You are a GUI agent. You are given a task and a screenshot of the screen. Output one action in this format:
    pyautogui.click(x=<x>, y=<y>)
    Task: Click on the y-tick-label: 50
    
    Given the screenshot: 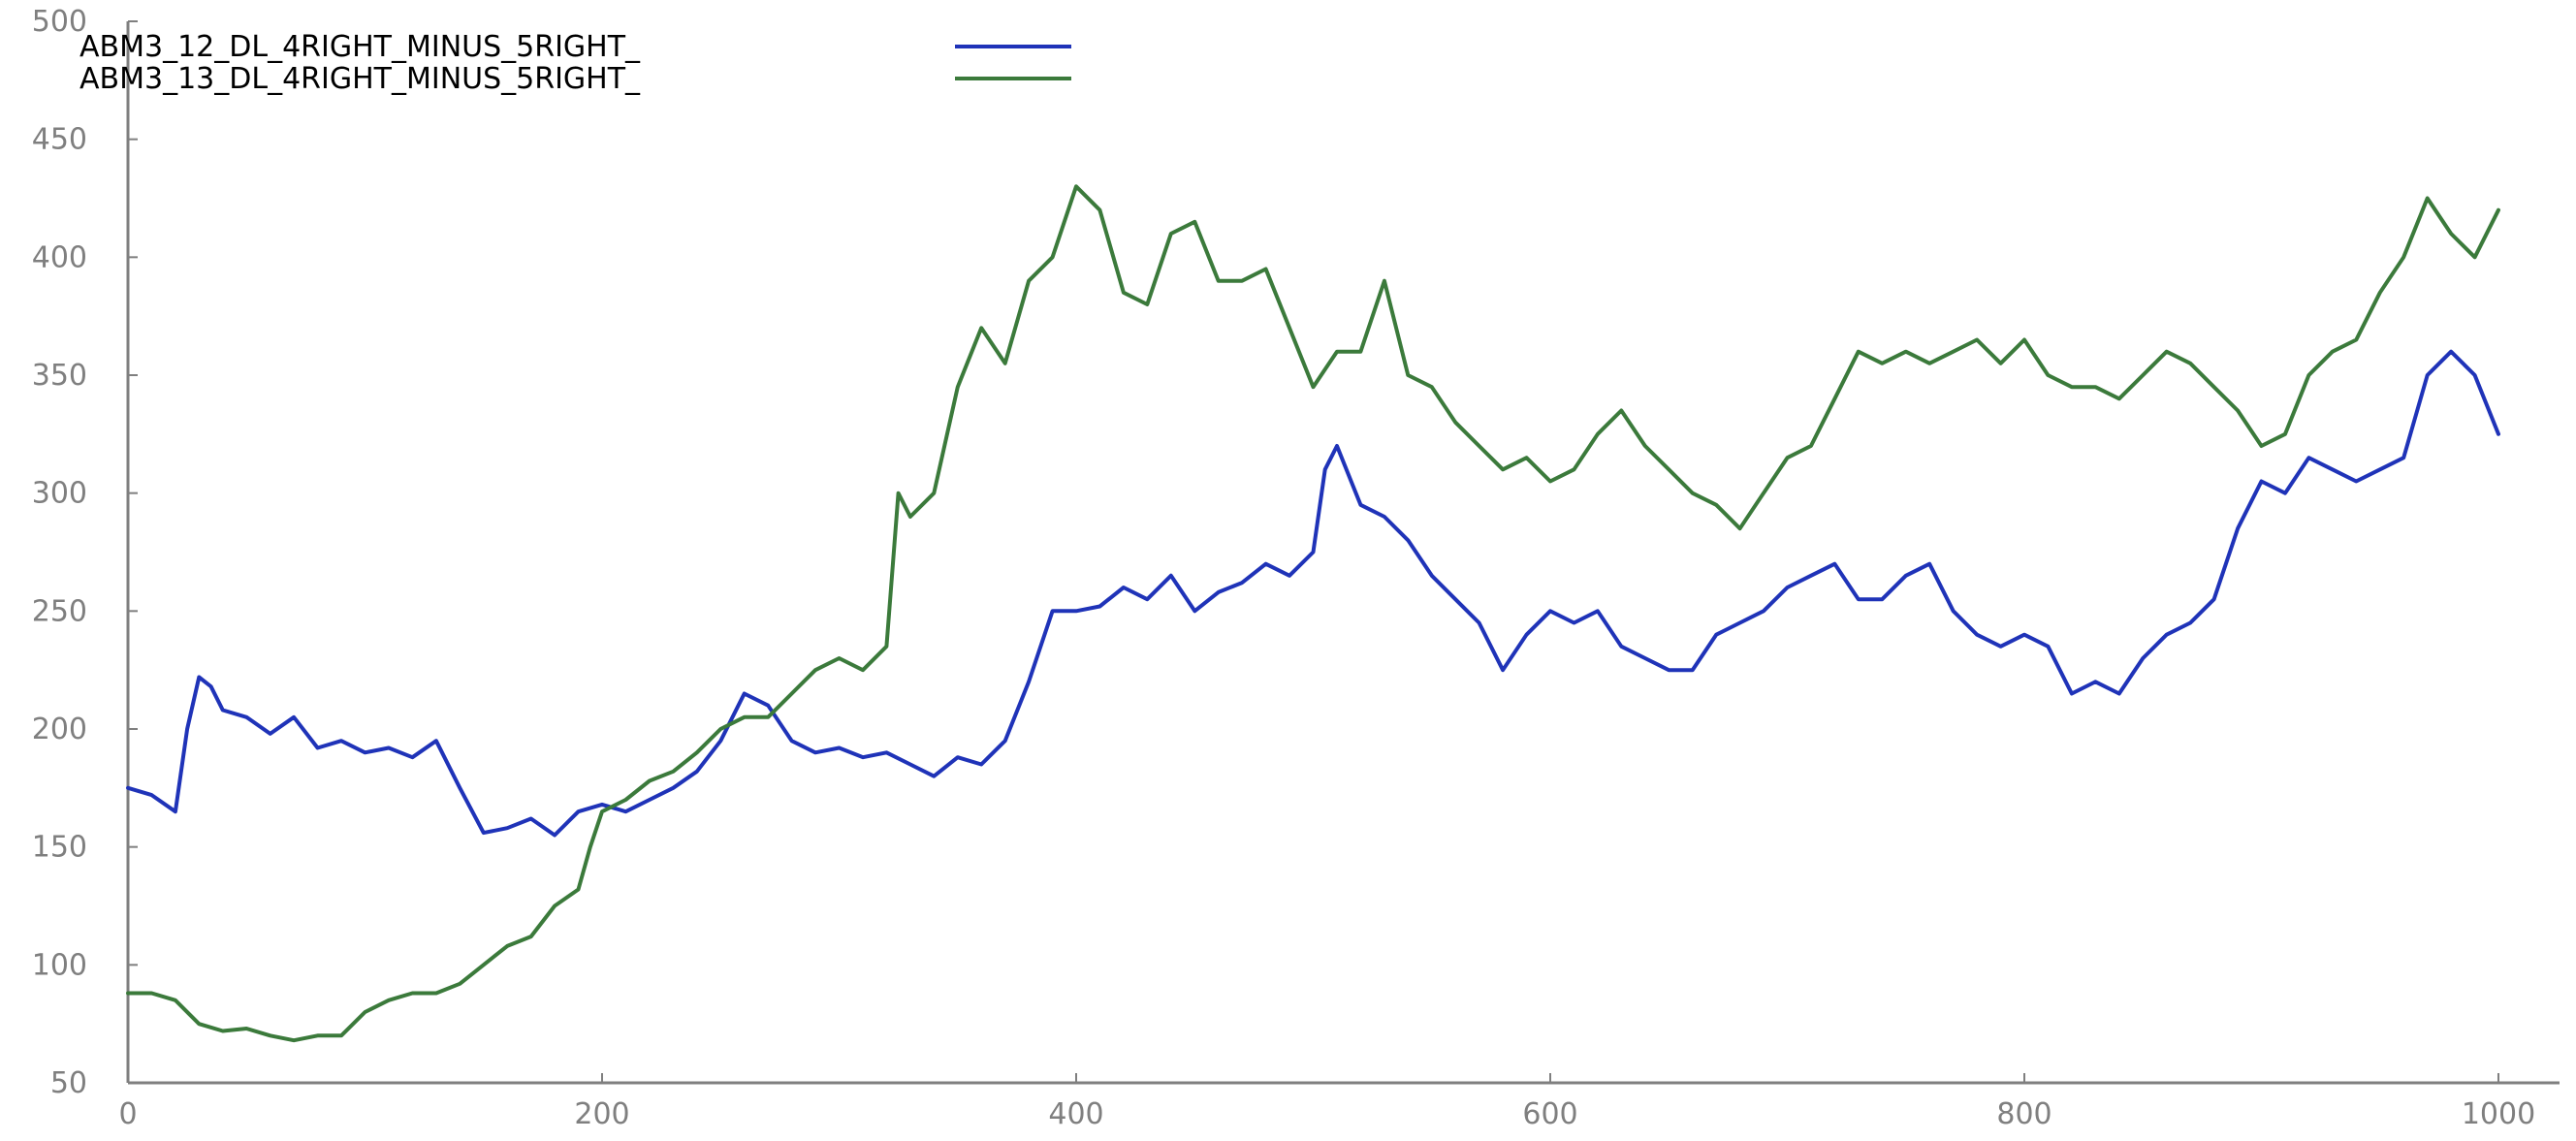 What is the action you would take?
    pyautogui.click(x=68, y=1083)
    